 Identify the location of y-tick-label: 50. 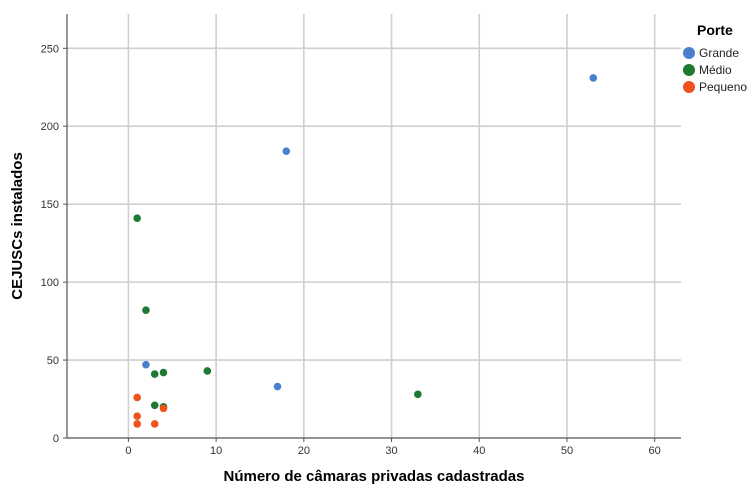
(53, 361).